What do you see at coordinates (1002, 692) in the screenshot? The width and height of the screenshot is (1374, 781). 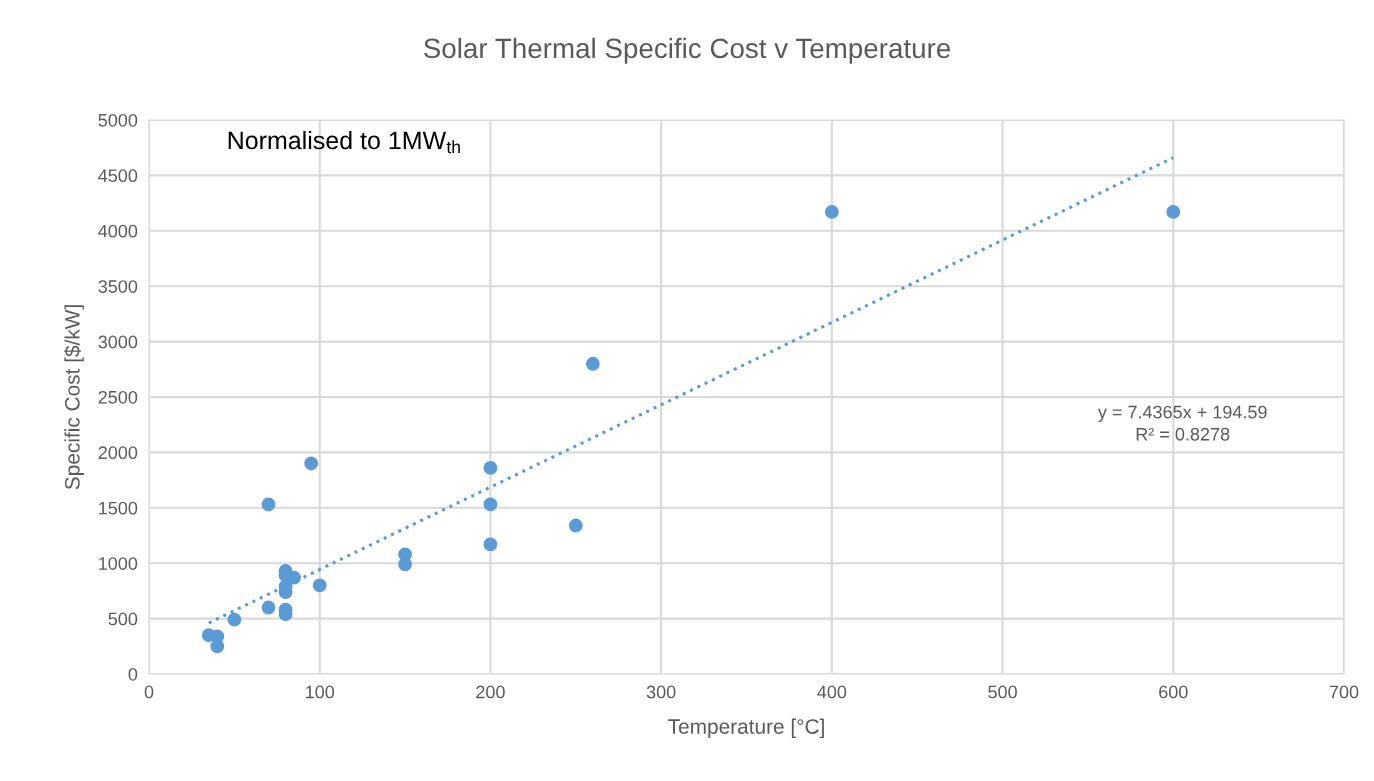 I see `x-tick-label: 500` at bounding box center [1002, 692].